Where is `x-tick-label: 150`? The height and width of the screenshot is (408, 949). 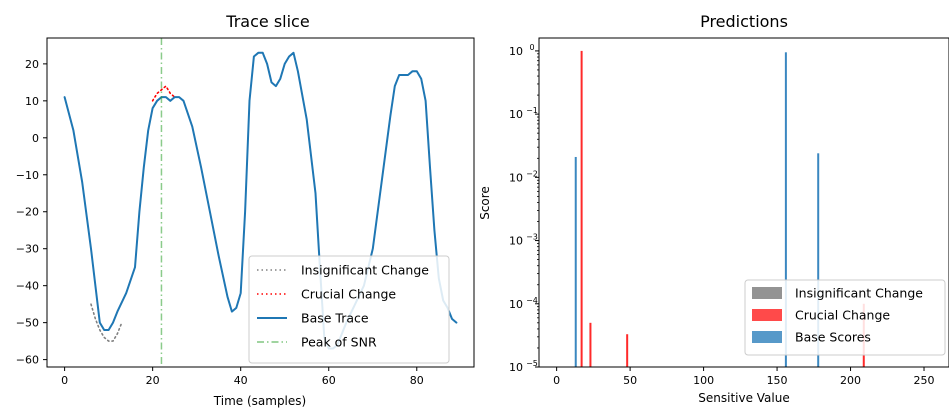 x-tick-label: 150 is located at coordinates (777, 380).